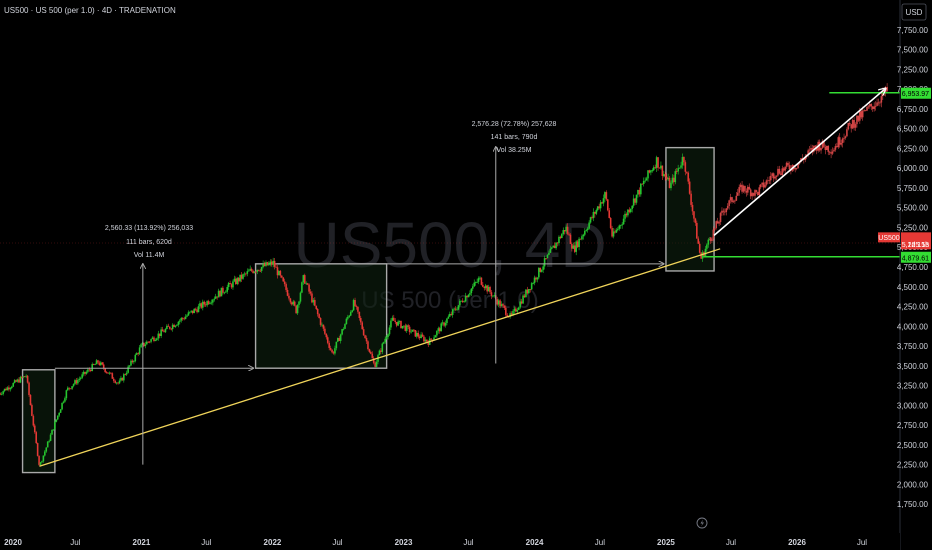 The height and width of the screenshot is (550, 932). I want to click on time-tick-label: 2026, so click(797, 542).